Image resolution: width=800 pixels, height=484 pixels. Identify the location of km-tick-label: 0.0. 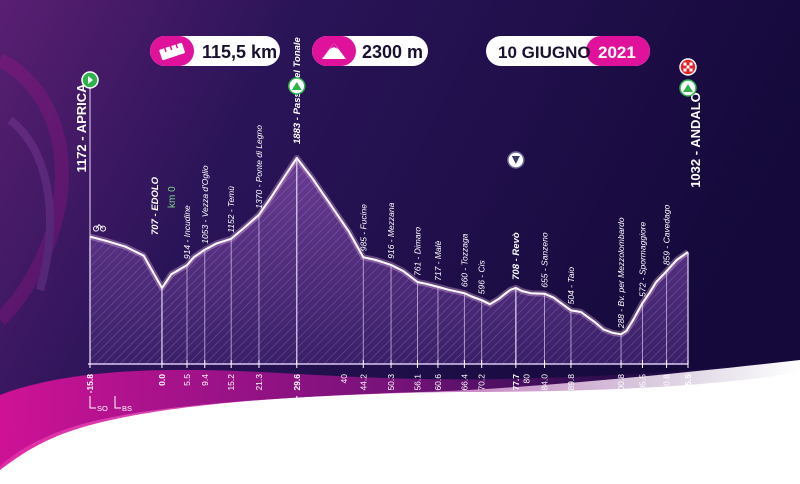
(162, 380).